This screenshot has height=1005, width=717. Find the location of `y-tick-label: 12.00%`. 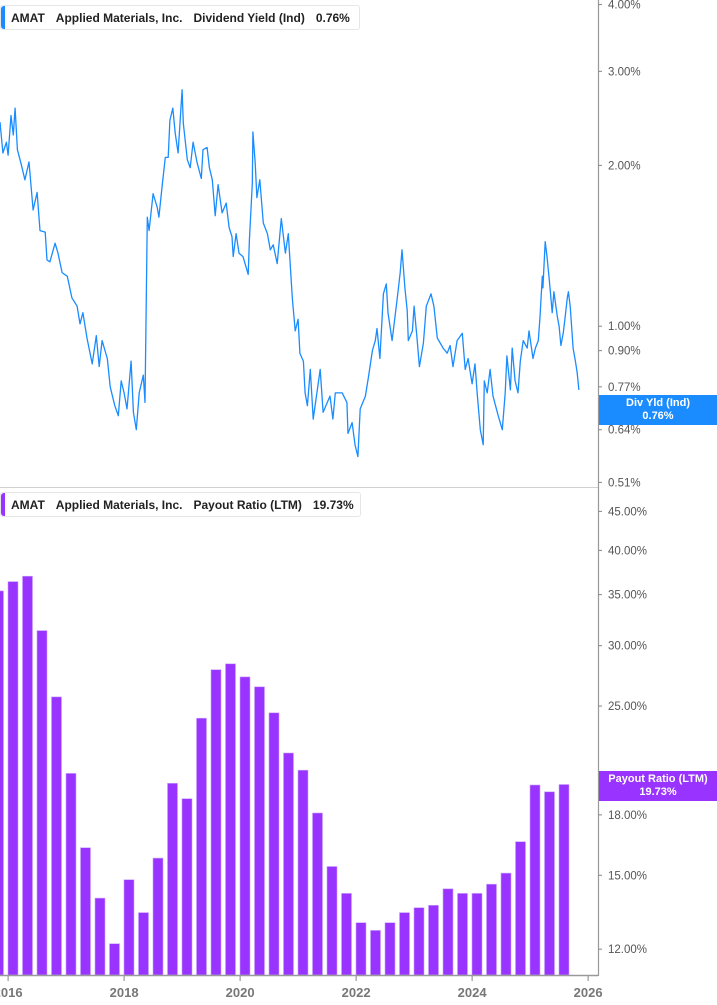

y-tick-label: 12.00% is located at coordinates (627, 950).